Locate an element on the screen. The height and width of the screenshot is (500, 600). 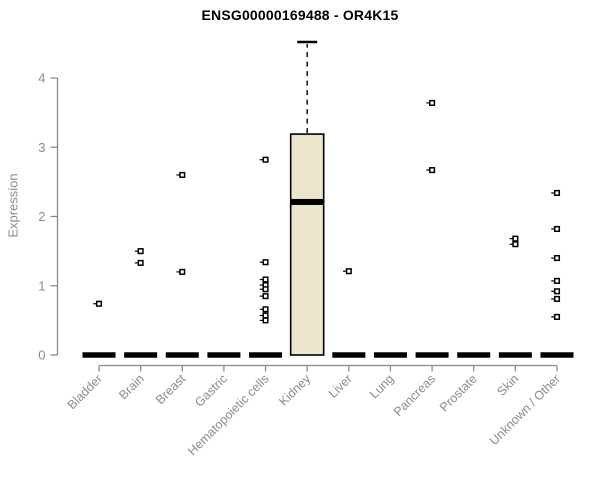
x-tick-label: Brain is located at coordinates (131, 387).